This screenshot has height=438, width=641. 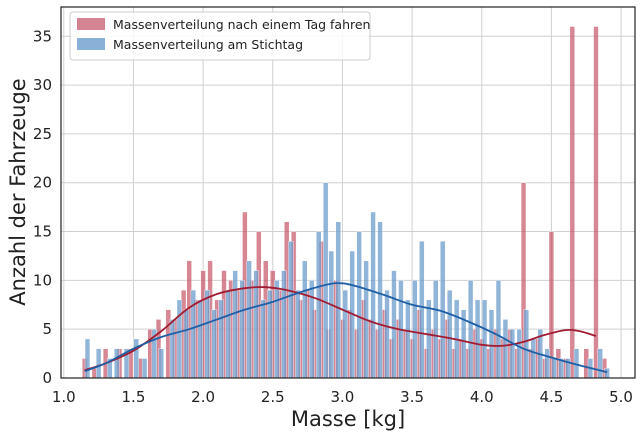 I want to click on y-tick-label: 5, so click(x=47, y=329).